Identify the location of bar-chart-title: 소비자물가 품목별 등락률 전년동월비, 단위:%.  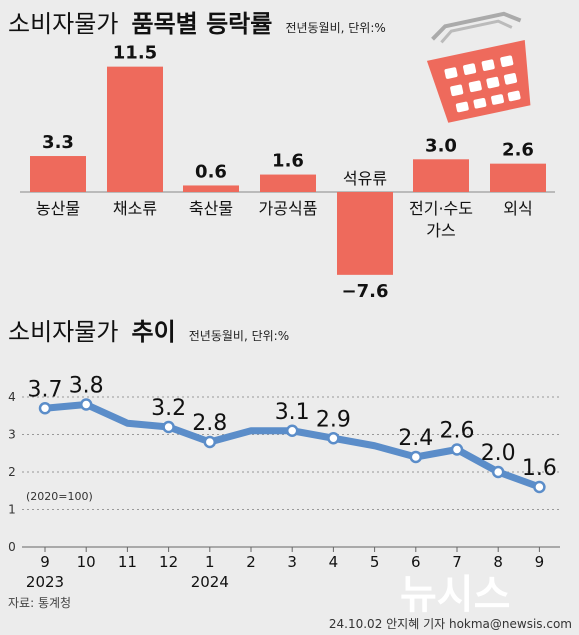
(197, 24).